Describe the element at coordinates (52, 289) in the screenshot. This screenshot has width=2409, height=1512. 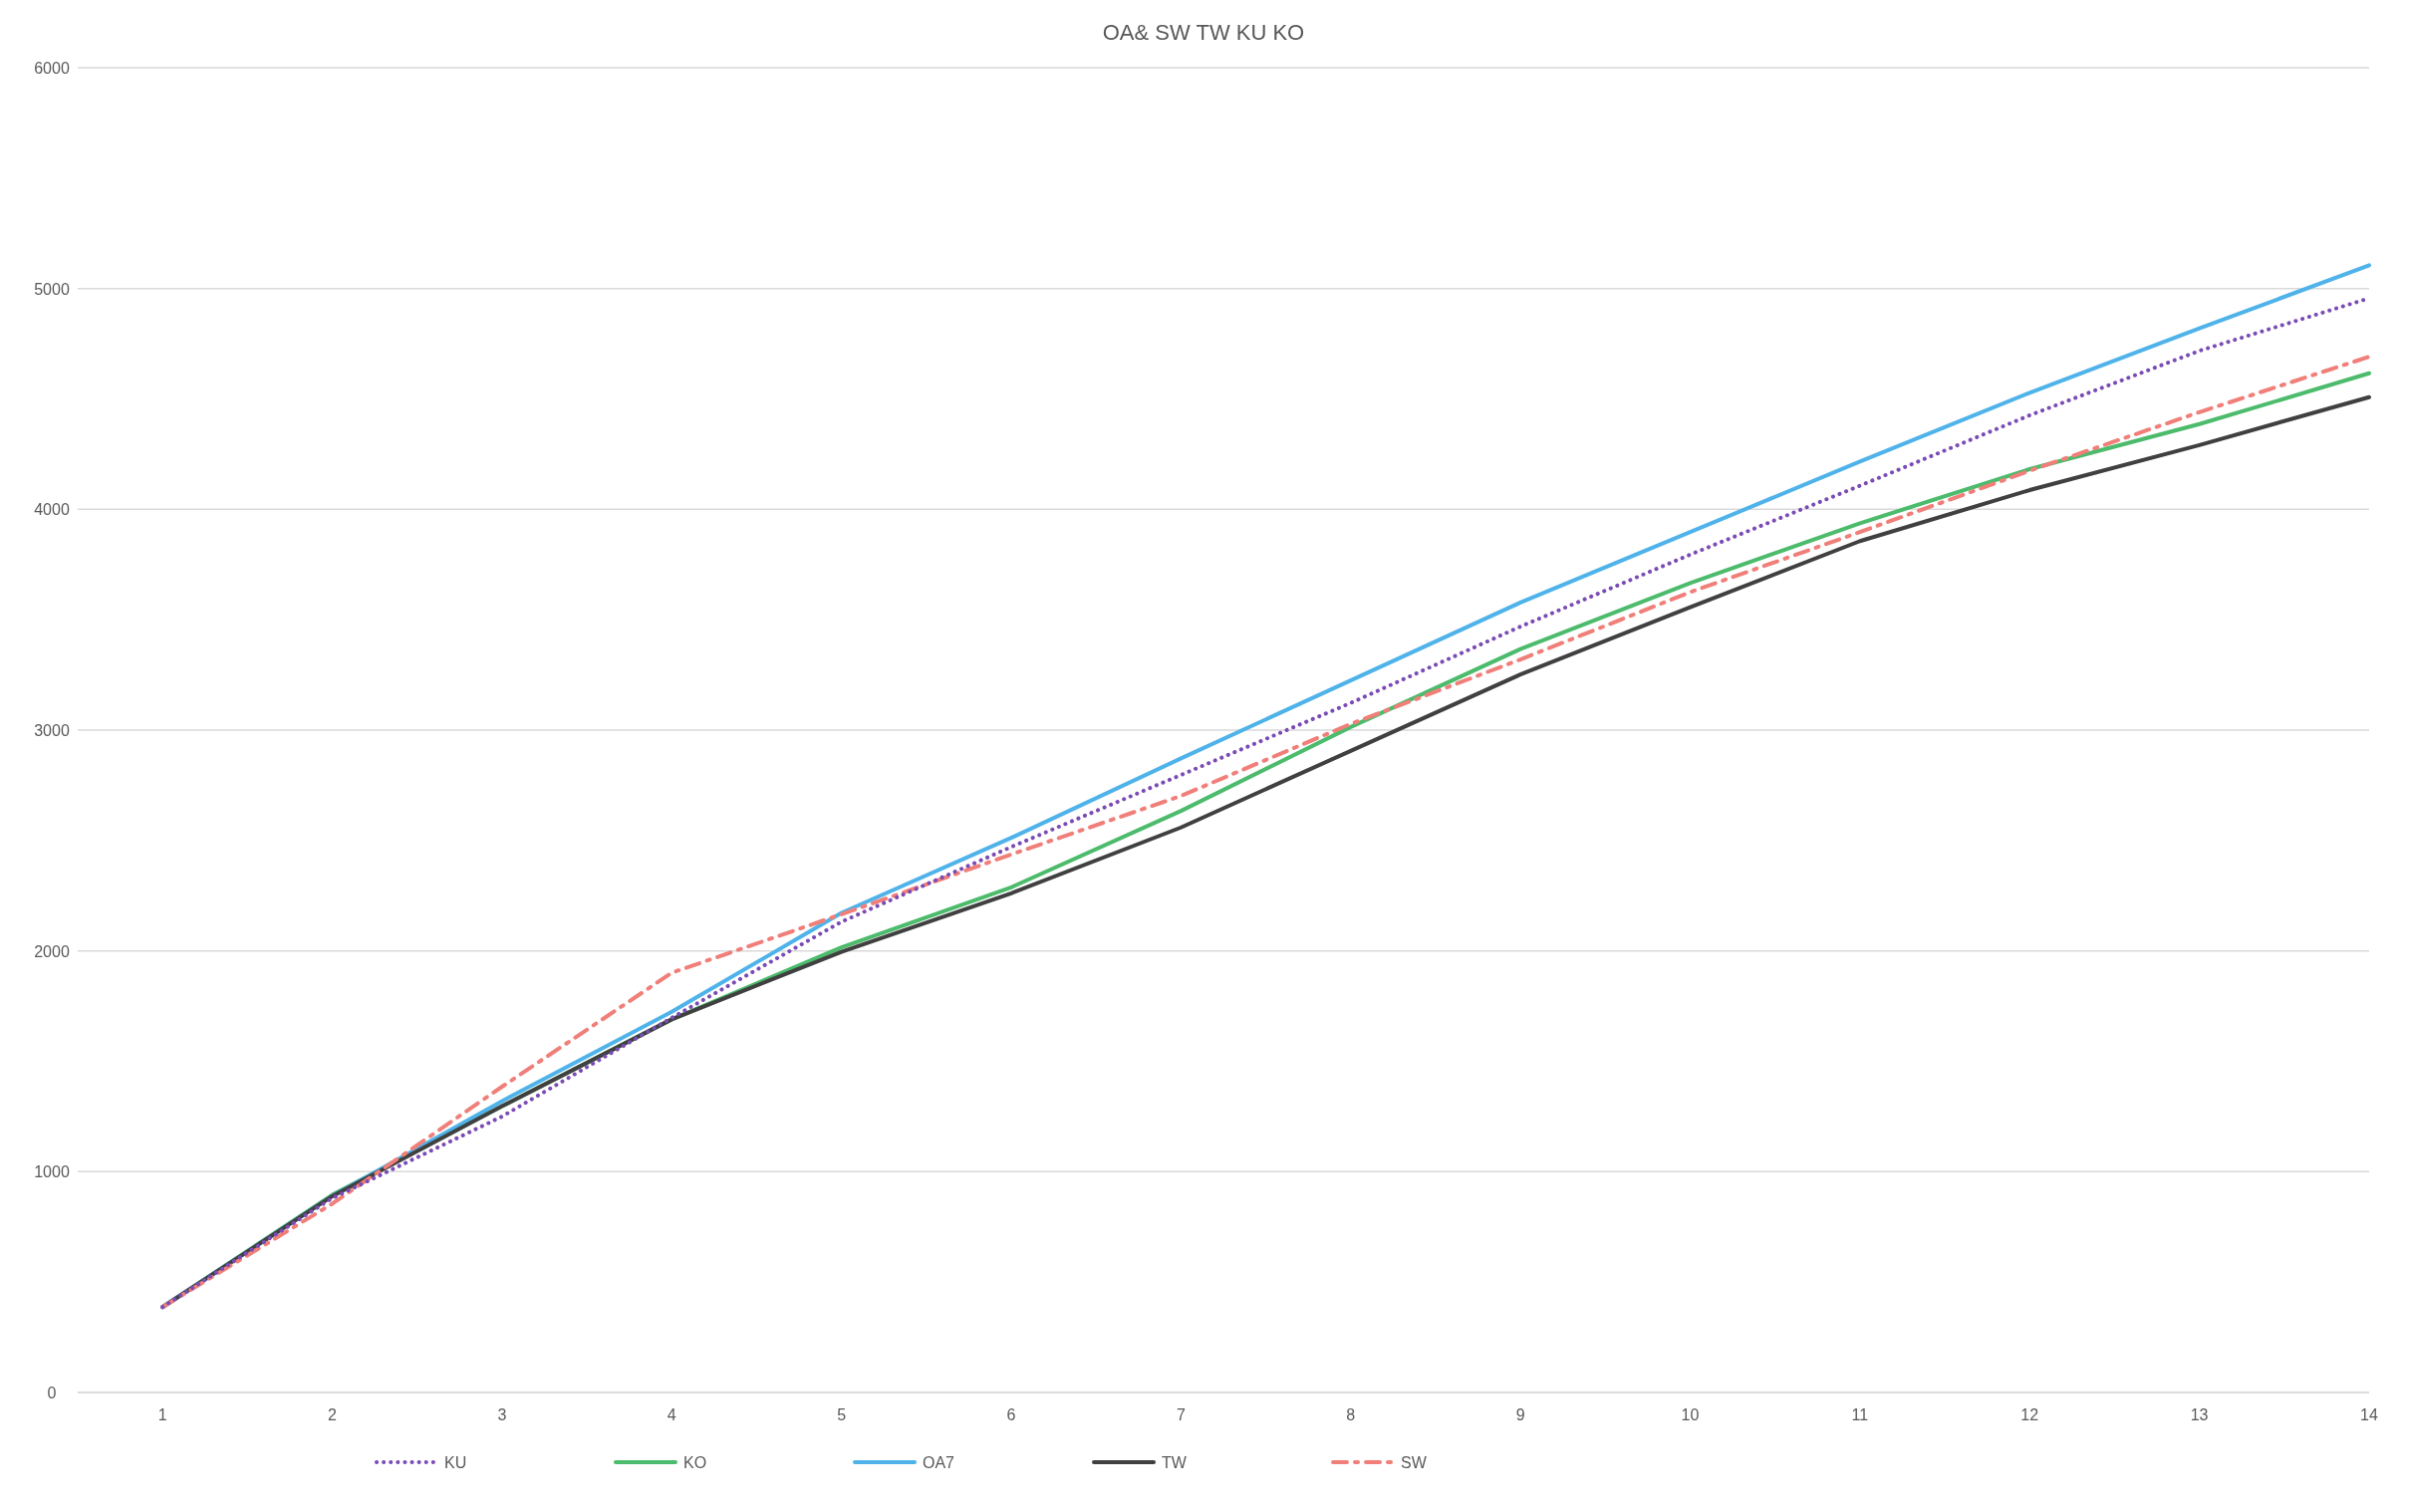
I see `y-tick-label: 5000` at that location.